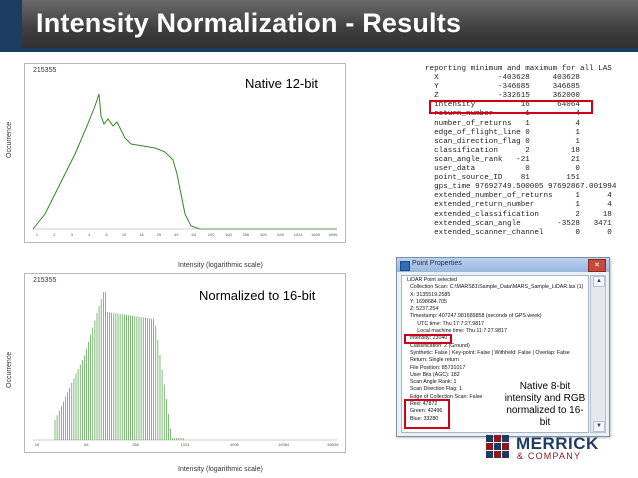 Image resolution: width=638 pixels, height=478 pixels. Describe the element at coordinates (503, 265) in the screenshot. I see `dialog-titlebar: Point Properties ✕` at that location.